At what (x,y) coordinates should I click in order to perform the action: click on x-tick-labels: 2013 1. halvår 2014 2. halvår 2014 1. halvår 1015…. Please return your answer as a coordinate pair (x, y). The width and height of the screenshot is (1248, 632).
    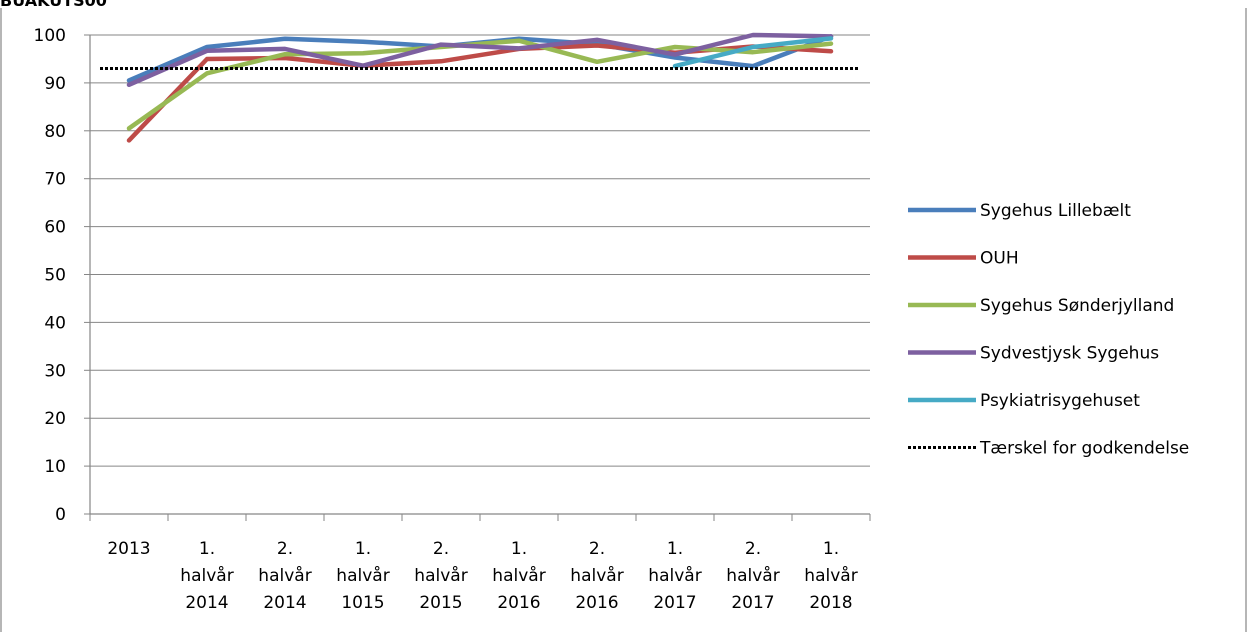
    Looking at the image, I should click on (482, 576).